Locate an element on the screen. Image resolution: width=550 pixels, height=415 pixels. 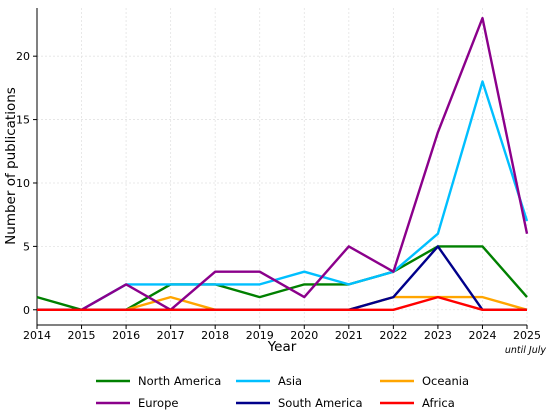
x-tick-label: 2025 is located at coordinates (527, 335).